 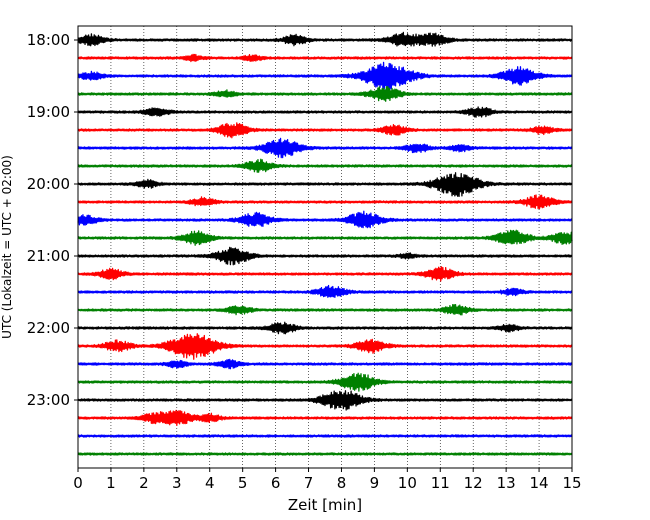 I want to click on trace-1930, so click(x=325, y=148).